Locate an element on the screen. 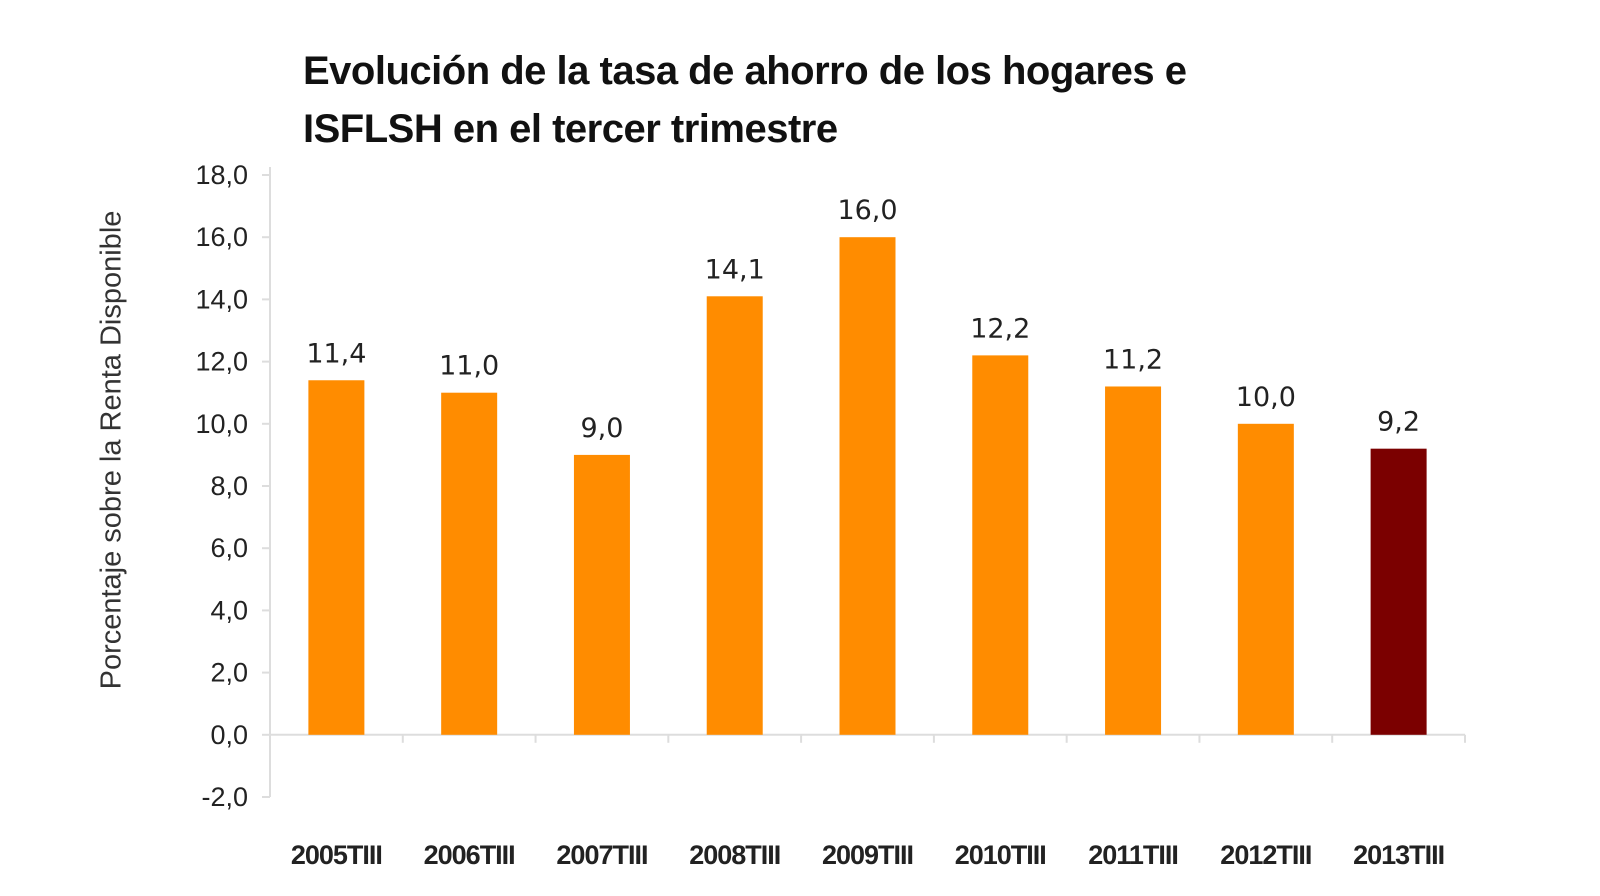 Image resolution: width=1600 pixels, height=896 pixels. y-tick-label: 8,0 is located at coordinates (229, 486).